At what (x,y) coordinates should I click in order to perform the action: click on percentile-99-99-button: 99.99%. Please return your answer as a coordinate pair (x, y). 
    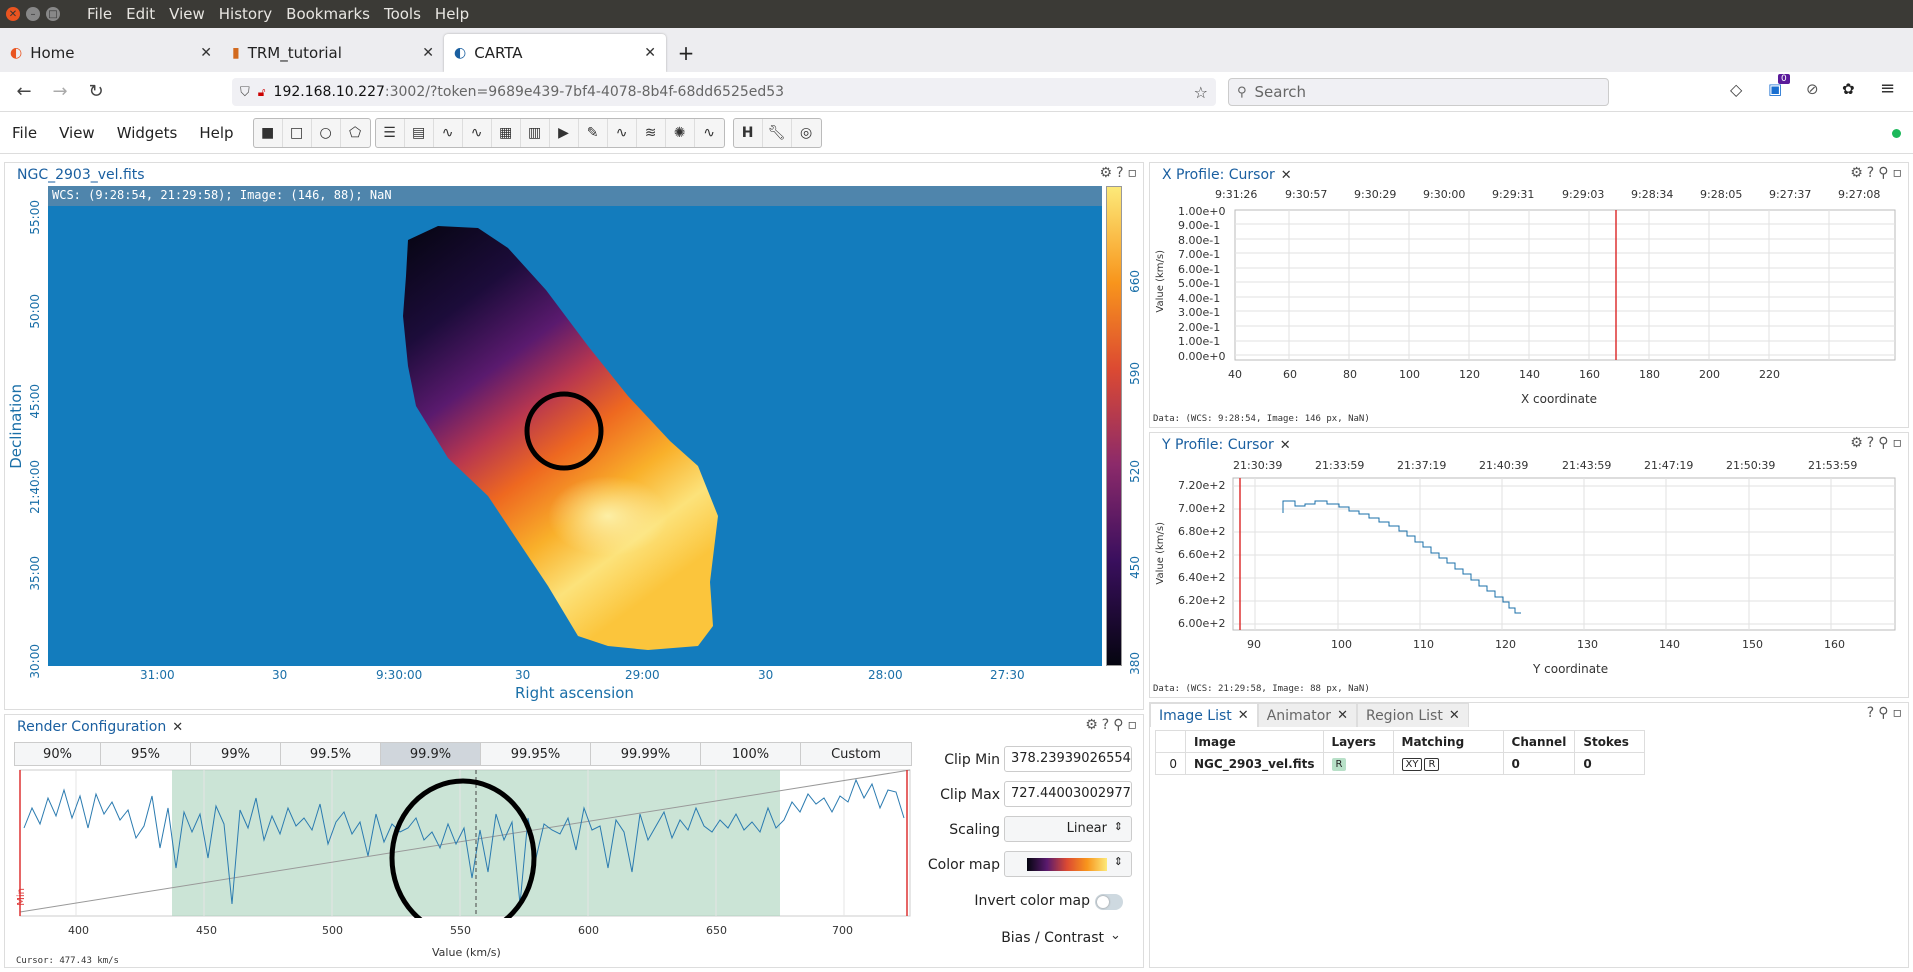
    Looking at the image, I should click on (646, 754).